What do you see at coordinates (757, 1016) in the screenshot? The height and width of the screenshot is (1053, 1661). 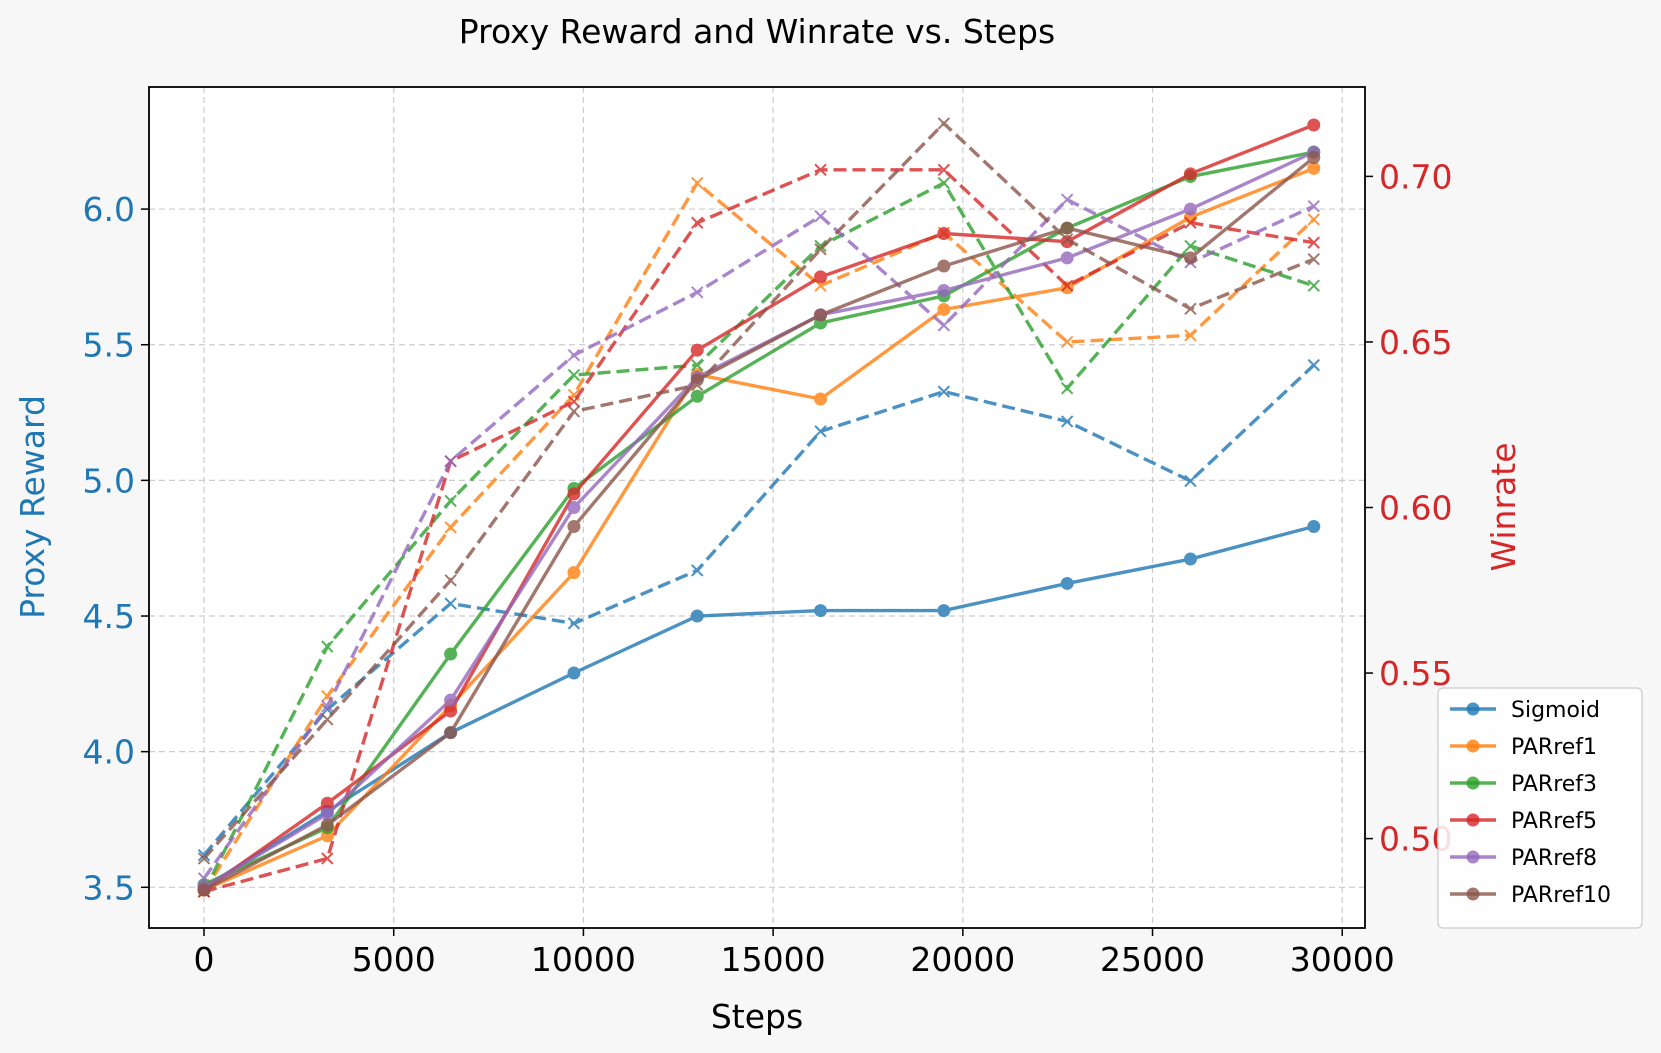 I see `x-axis-label: Steps` at bounding box center [757, 1016].